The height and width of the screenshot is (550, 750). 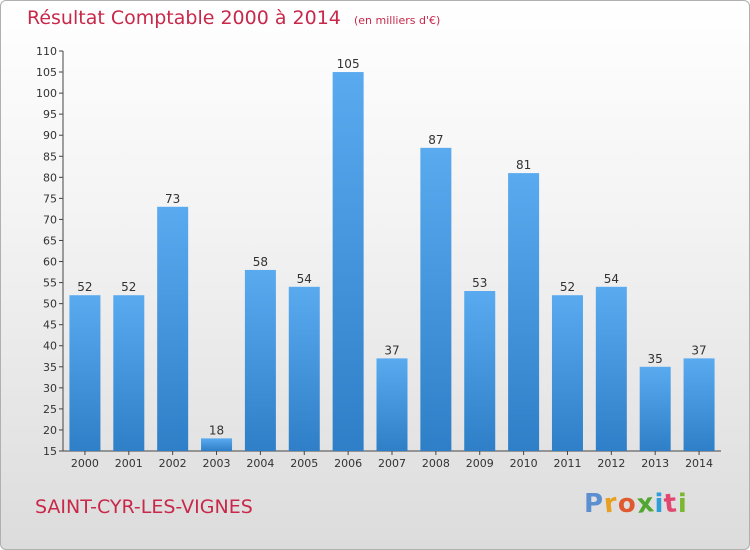 I want to click on y-tick-label: 75, so click(x=50, y=198).